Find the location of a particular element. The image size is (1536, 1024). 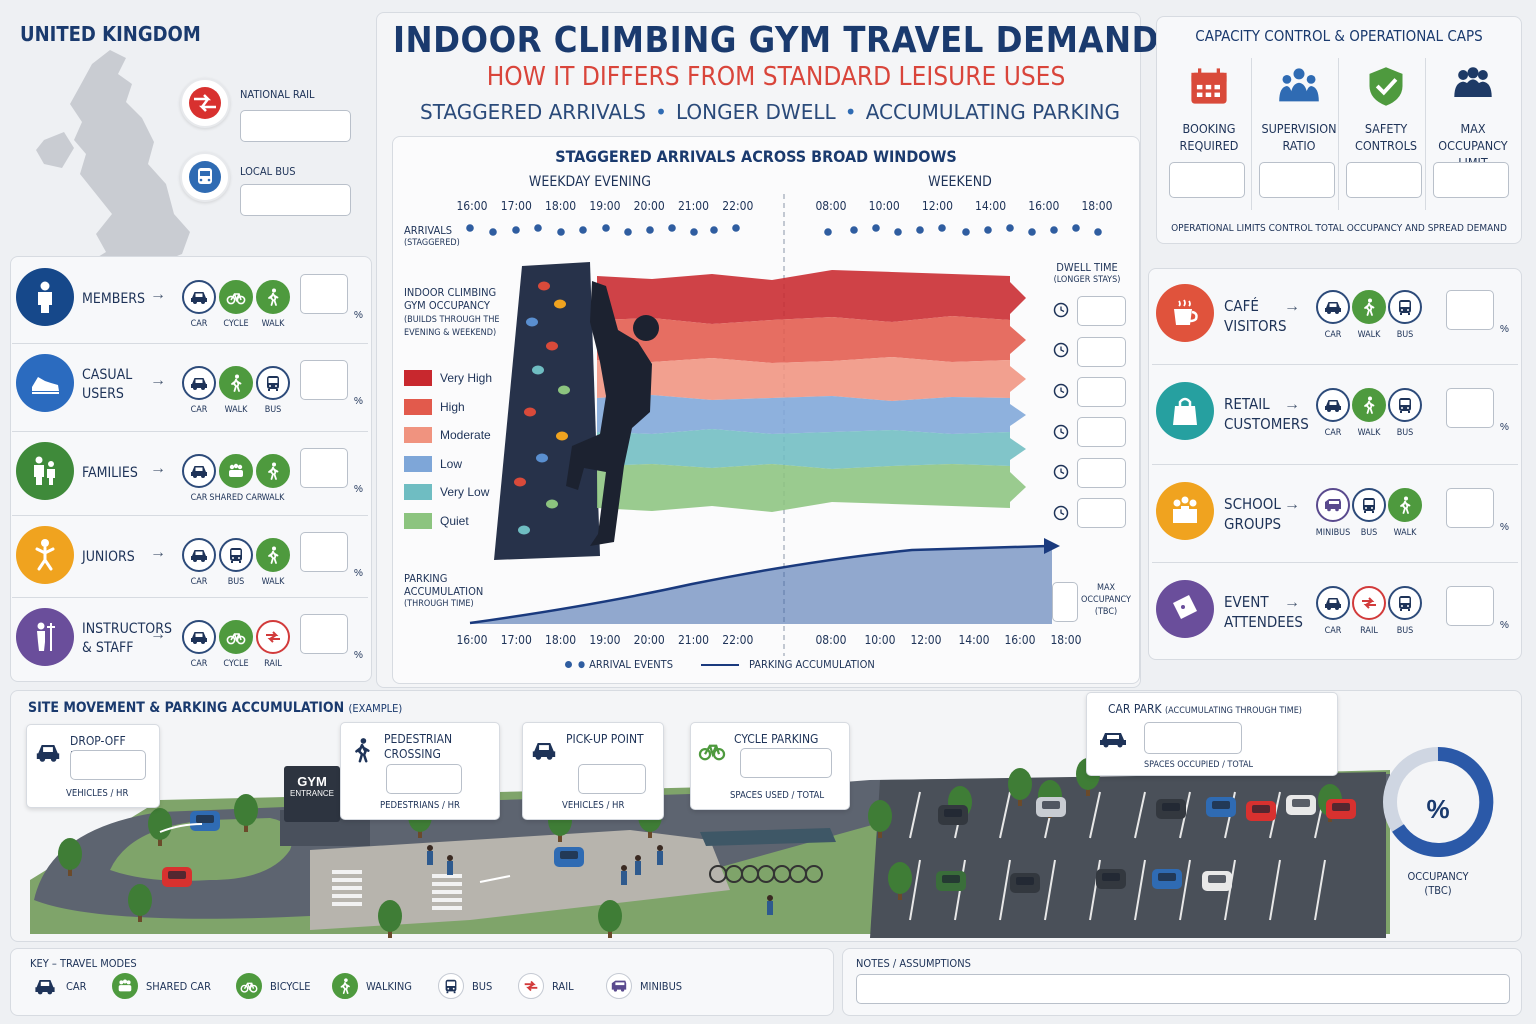

max-occupancy-title: MAX OCCUPANCY is located at coordinates (1106, 594).